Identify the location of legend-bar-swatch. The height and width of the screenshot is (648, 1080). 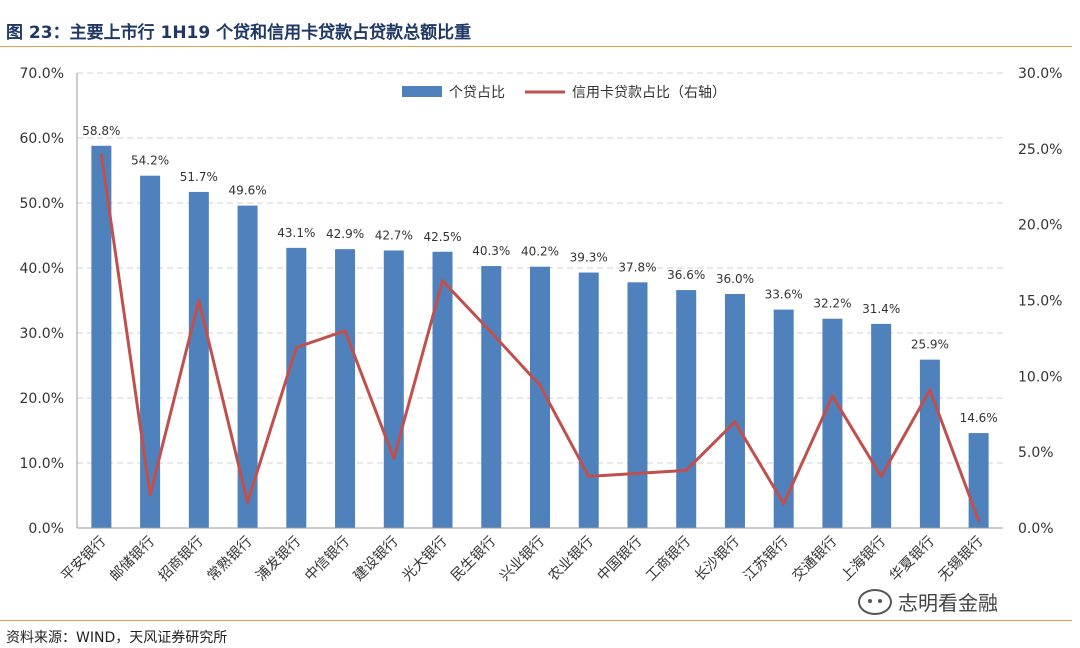
(422, 91).